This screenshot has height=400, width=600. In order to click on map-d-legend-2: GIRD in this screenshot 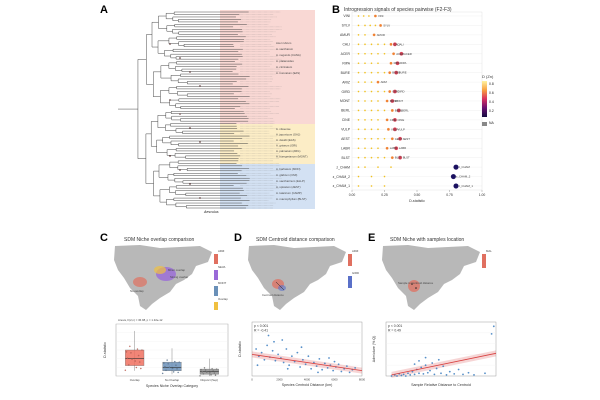, I will do `click(355, 273)`.